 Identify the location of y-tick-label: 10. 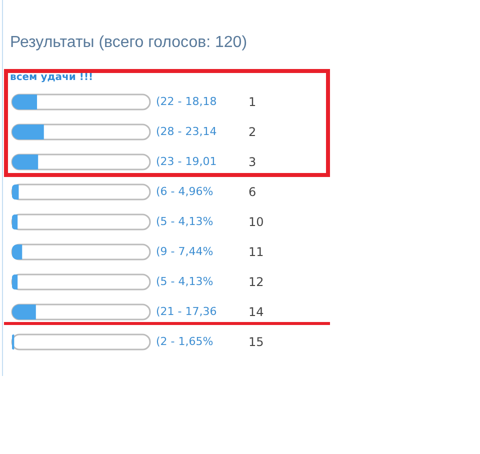
(256, 222).